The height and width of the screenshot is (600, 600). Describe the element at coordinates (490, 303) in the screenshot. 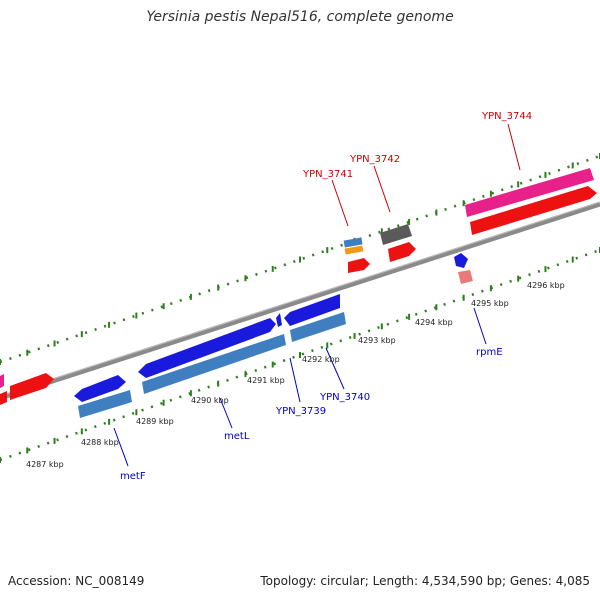

I see `scale-label-4295: 4295 kbp` at that location.